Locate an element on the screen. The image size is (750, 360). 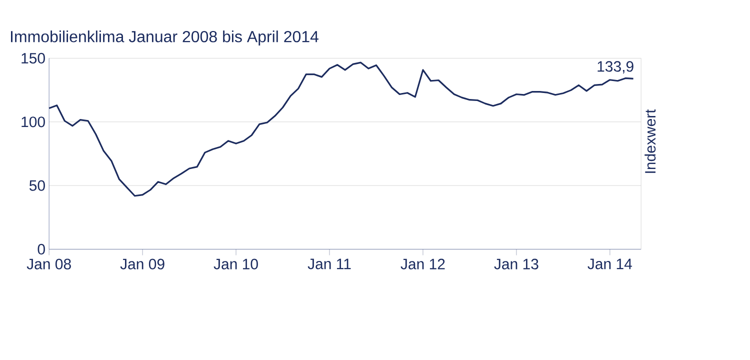
x-tick-label: Jan 12 is located at coordinates (422, 264).